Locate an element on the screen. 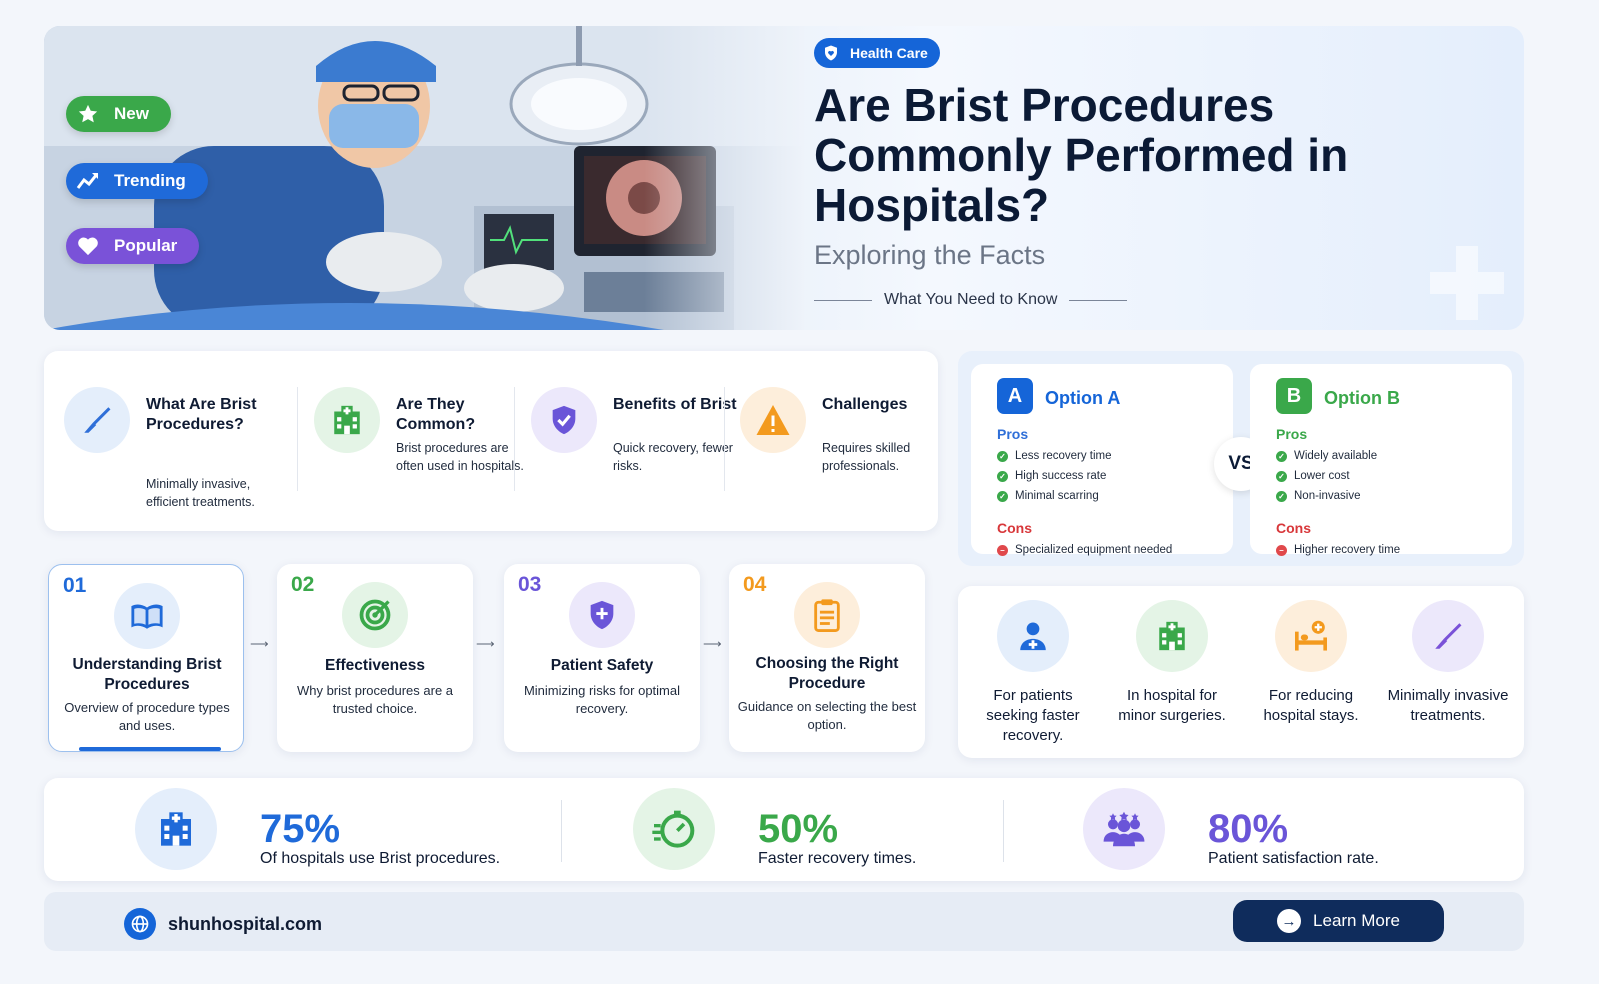 The image size is (1599, 984). minus-icon: – is located at coordinates (1002, 550).